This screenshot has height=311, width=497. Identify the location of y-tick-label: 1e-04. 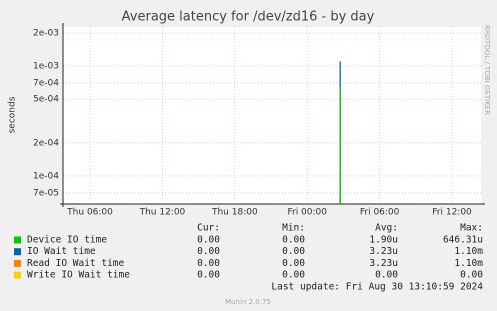
(46, 176).